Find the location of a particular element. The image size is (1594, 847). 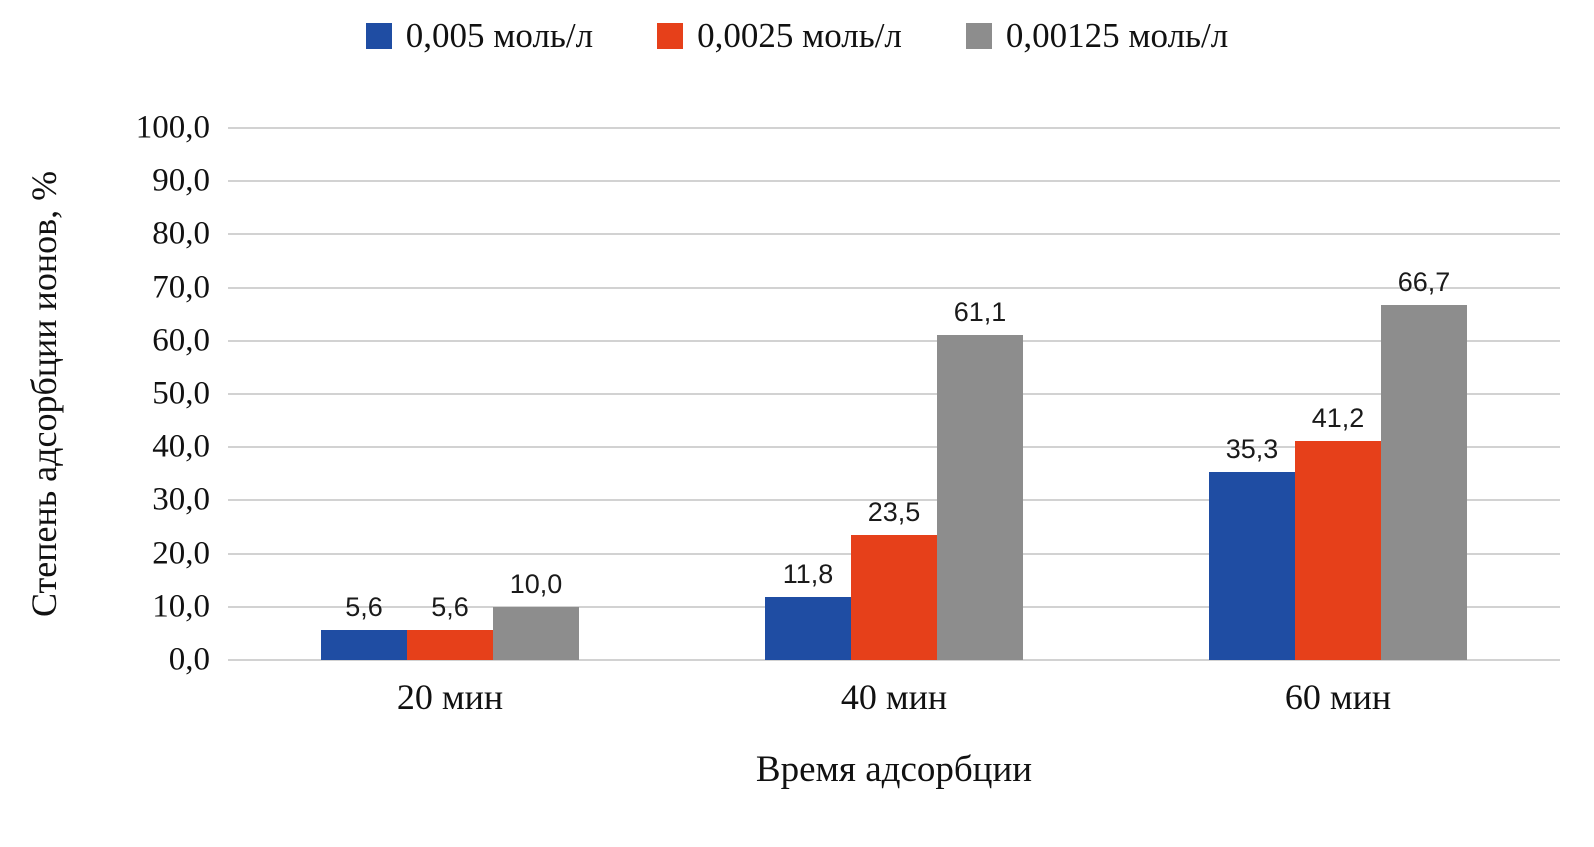

data-label: 61,1 is located at coordinates (980, 311).